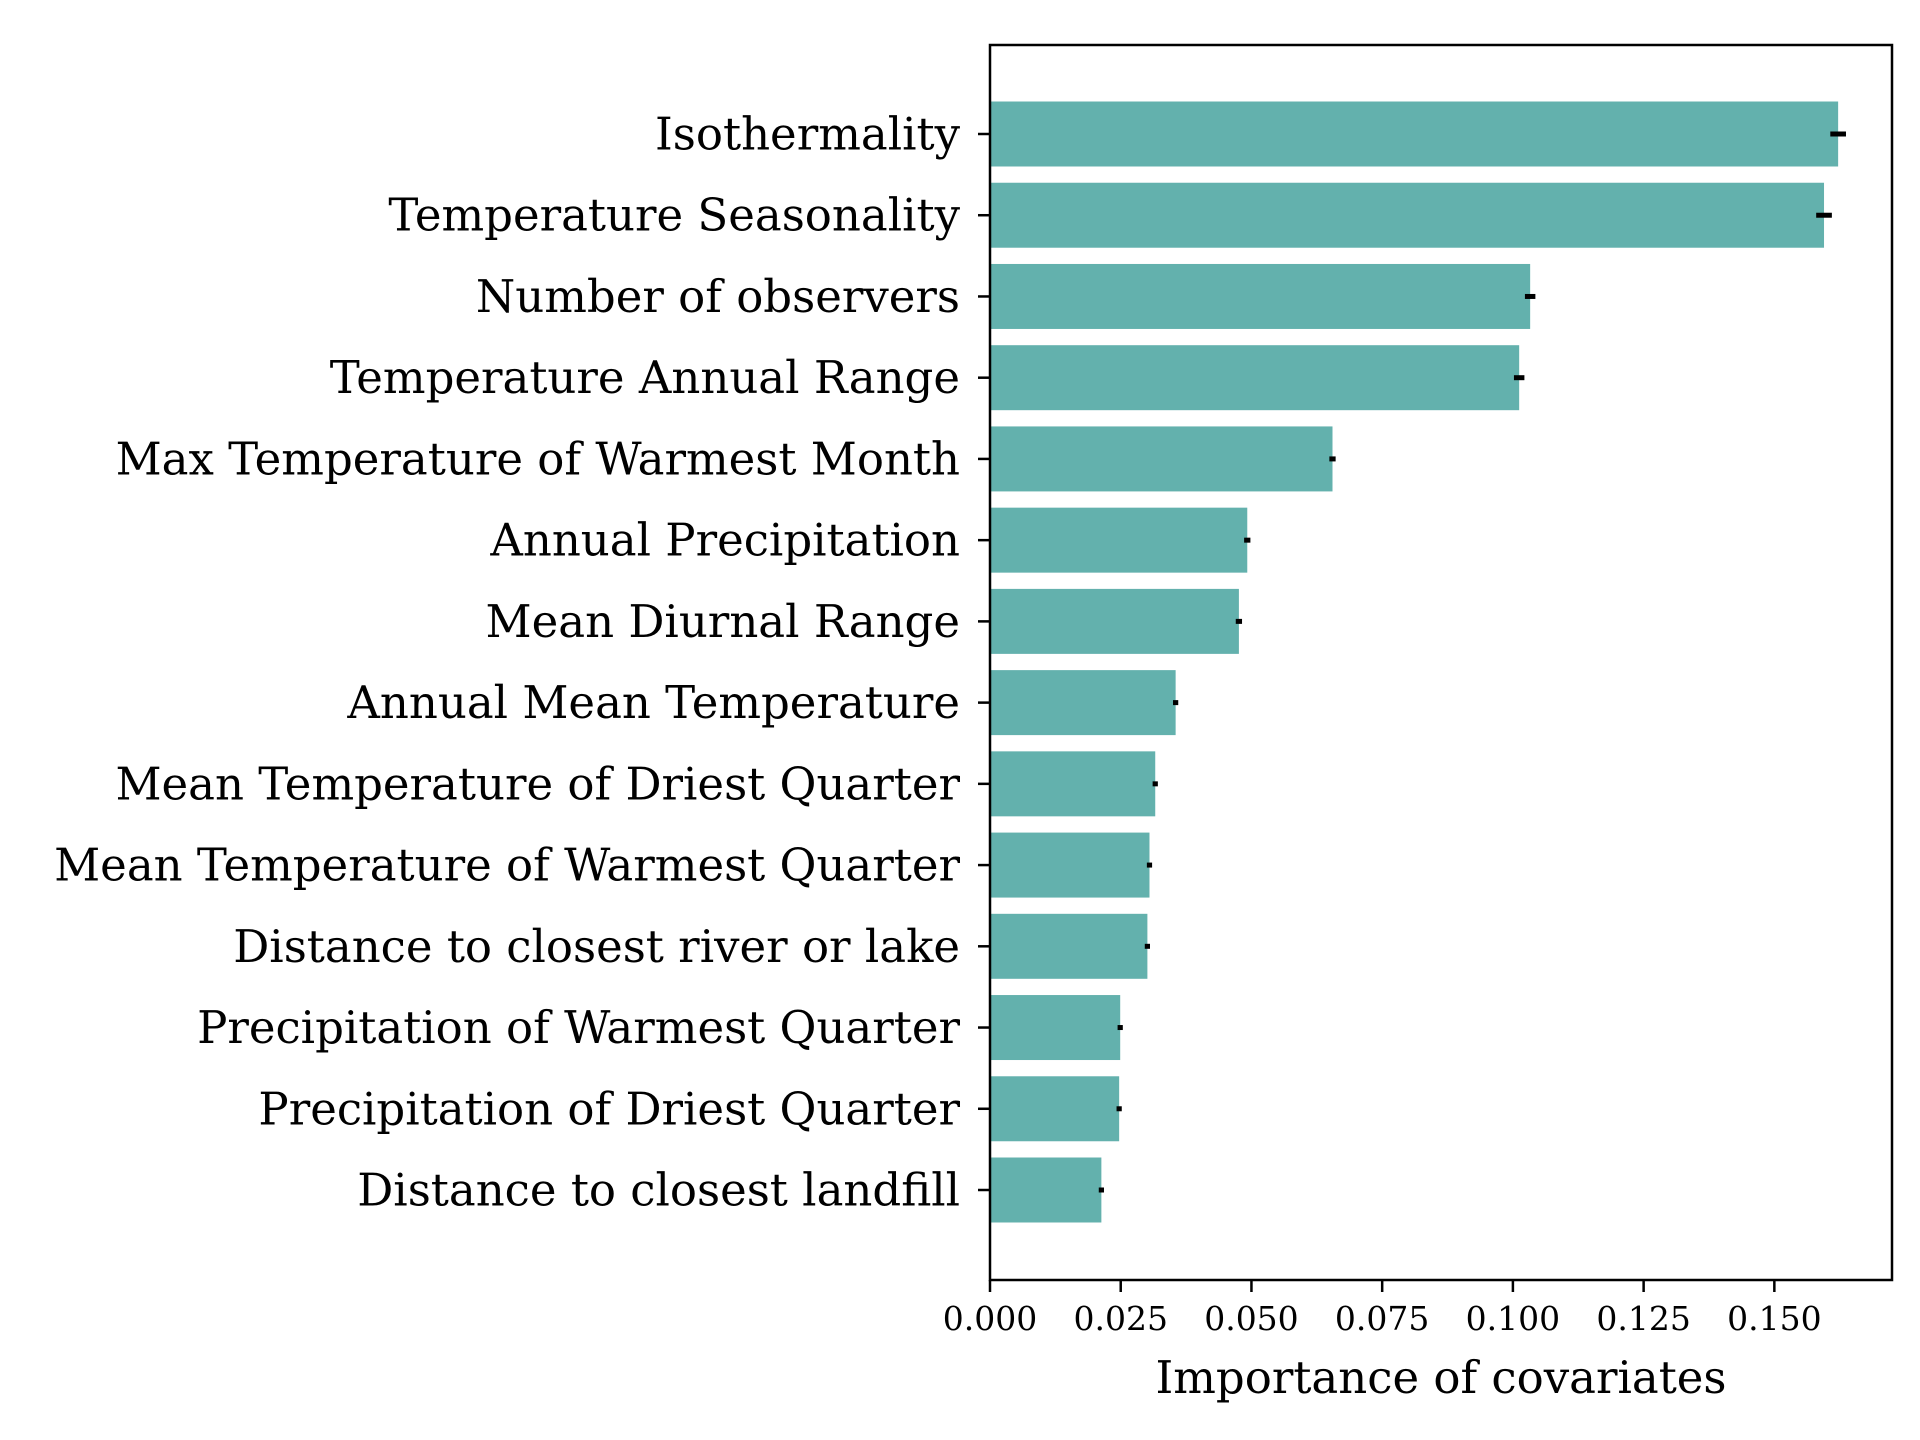  What do you see at coordinates (645, 377) in the screenshot?
I see `y-tick-label: Temperature Annual Range` at bounding box center [645, 377].